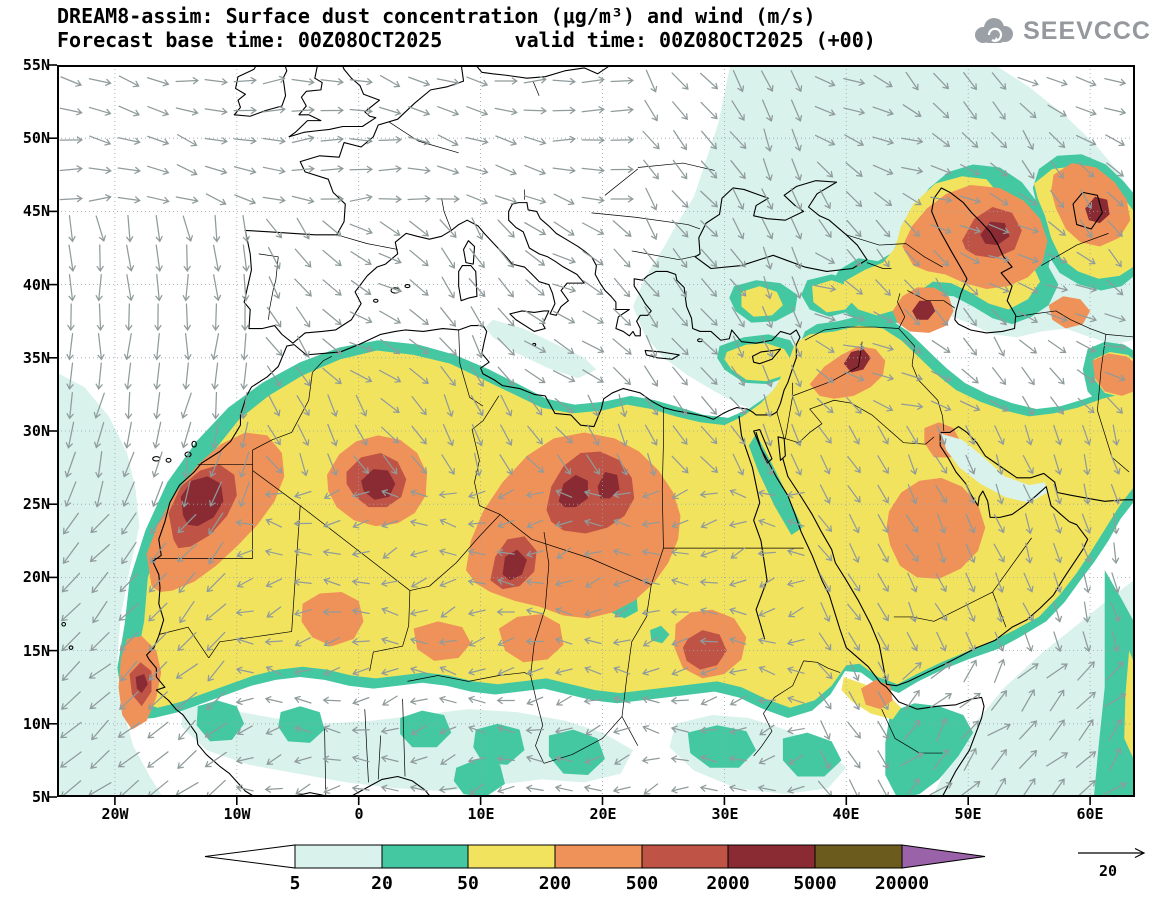 This screenshot has width=1165, height=907. I want to click on y-tick-label: 20N, so click(36, 577).